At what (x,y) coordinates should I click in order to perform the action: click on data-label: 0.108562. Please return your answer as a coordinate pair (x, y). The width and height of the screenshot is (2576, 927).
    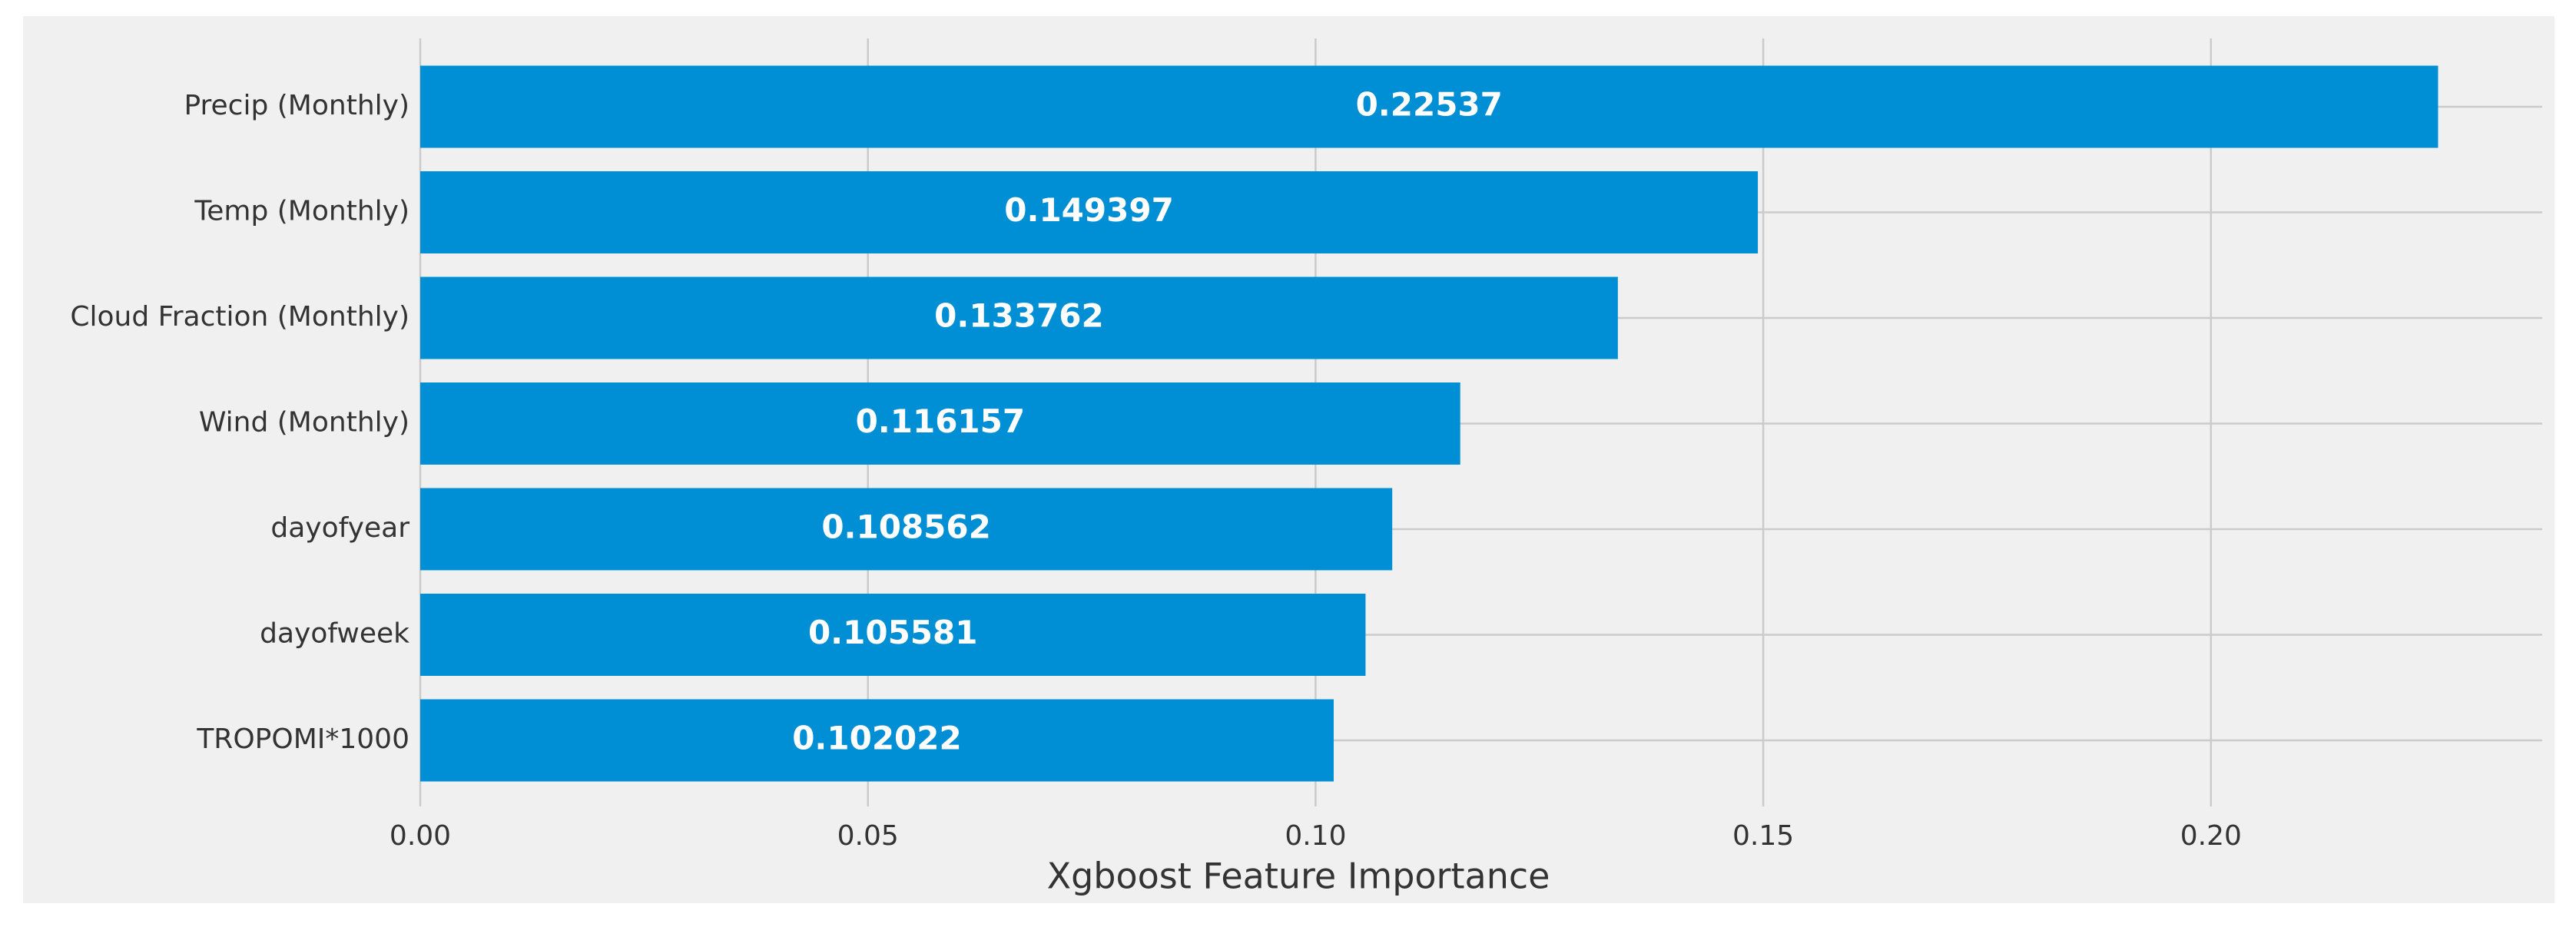
    Looking at the image, I should click on (906, 527).